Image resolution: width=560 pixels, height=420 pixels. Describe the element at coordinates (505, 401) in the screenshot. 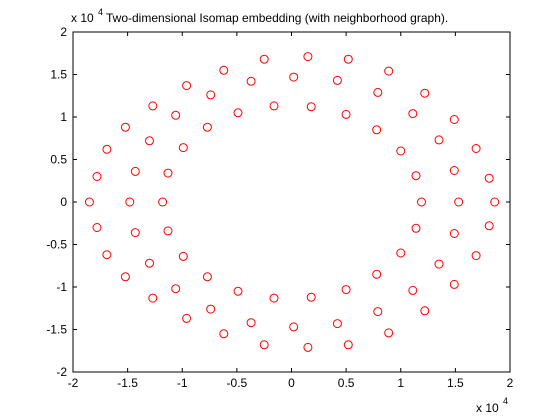

I see `x-exponent-power: 4` at that location.